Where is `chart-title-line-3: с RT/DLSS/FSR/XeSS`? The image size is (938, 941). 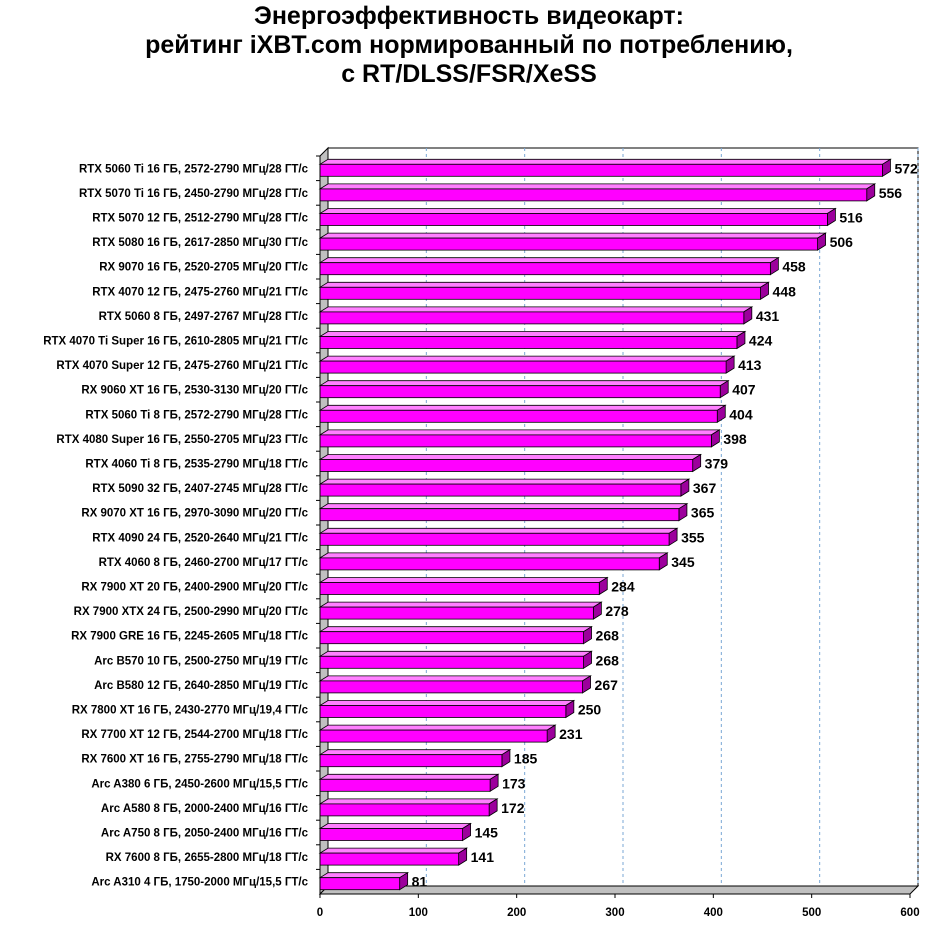
chart-title-line-3: с RT/DLSS/FSR/XeSS is located at coordinates (469, 74).